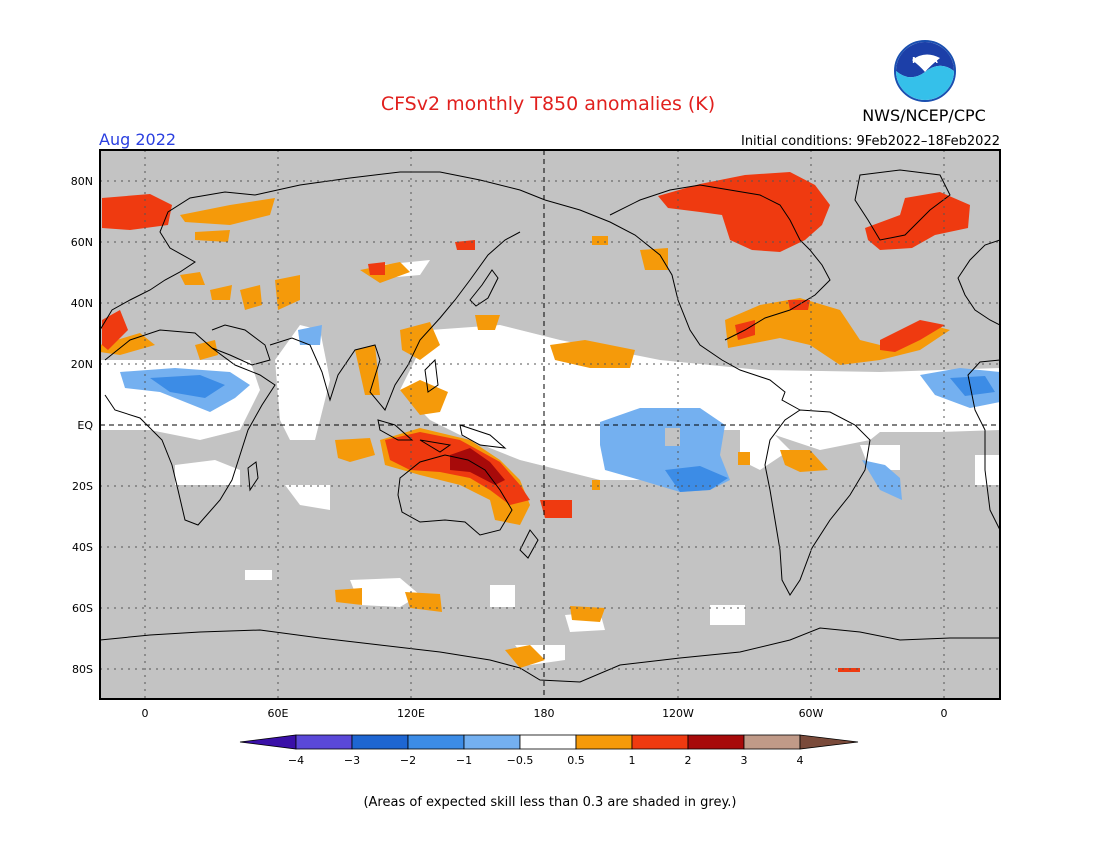 The width and height of the screenshot is (1100, 850). I want to click on lat-label: 60N, so click(82, 242).